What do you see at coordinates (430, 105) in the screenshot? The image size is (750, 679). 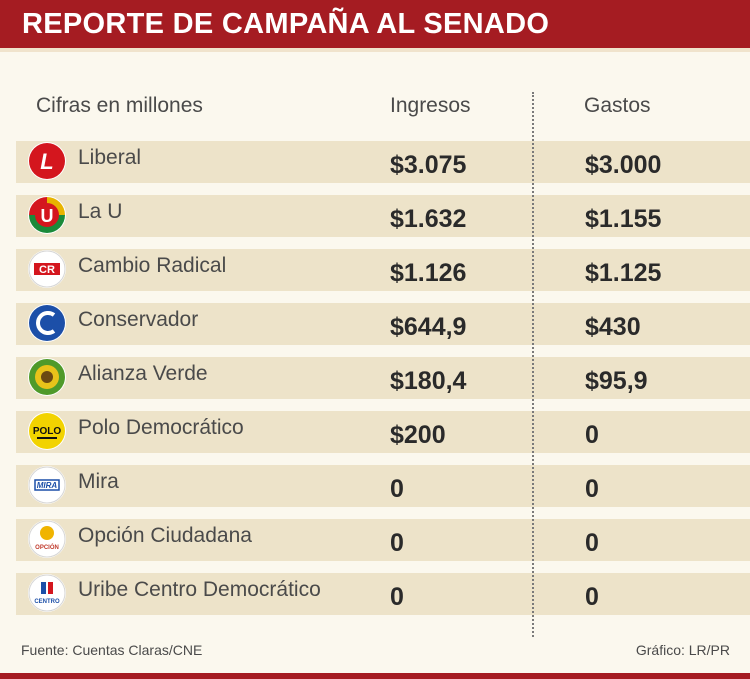 I see `column-header-ingresos: Ingresos` at bounding box center [430, 105].